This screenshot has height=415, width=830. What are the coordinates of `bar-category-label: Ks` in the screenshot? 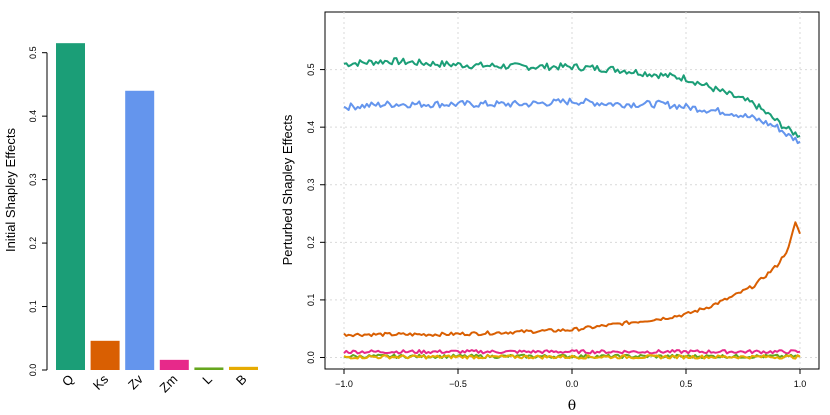 It's located at (101, 382).